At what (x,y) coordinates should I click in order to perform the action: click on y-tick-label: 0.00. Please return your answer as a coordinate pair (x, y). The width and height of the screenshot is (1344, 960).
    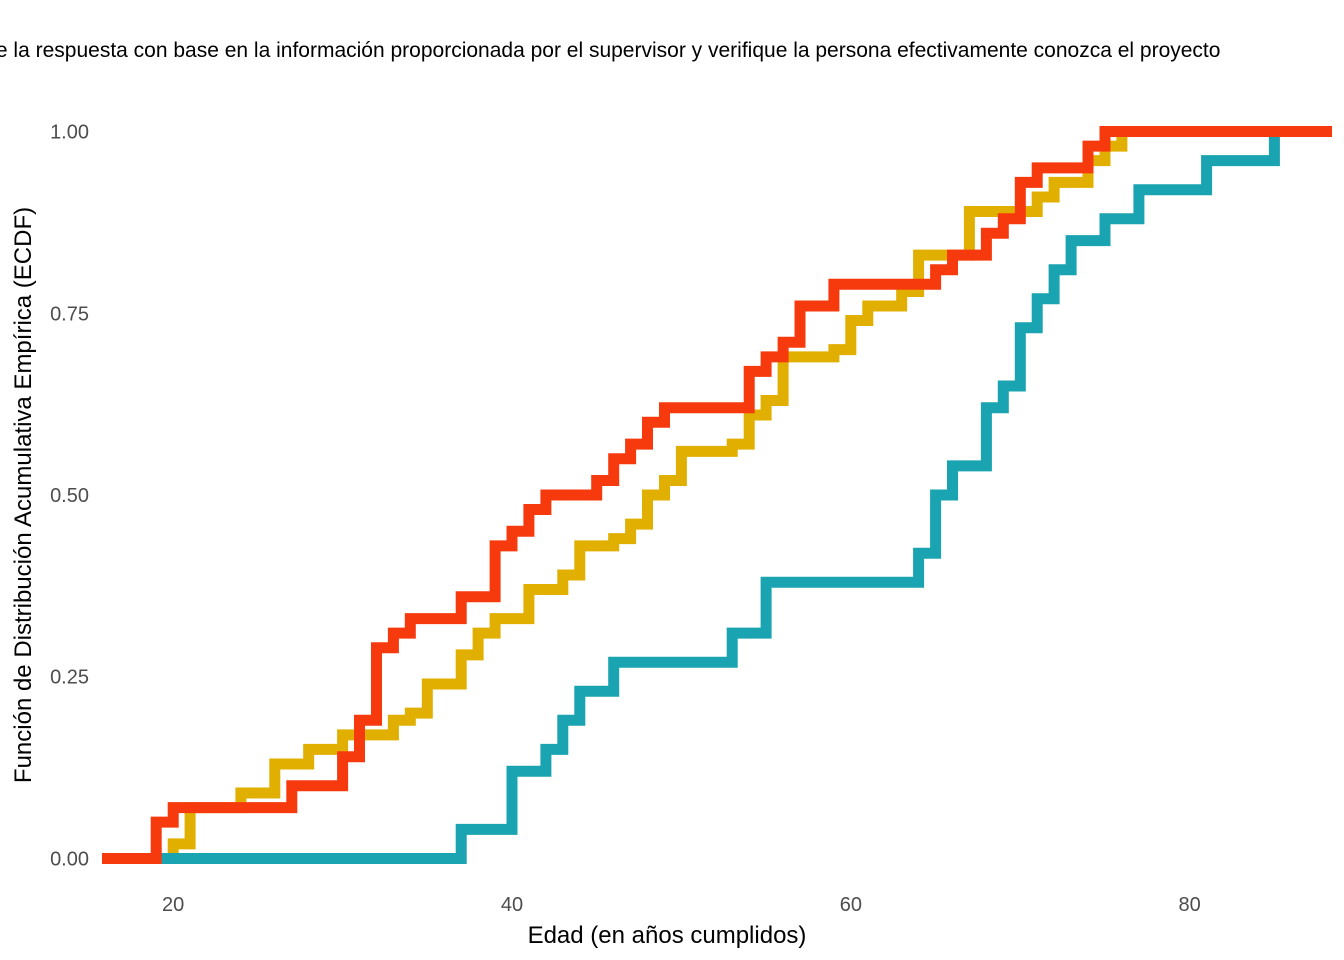
    Looking at the image, I should click on (69, 859).